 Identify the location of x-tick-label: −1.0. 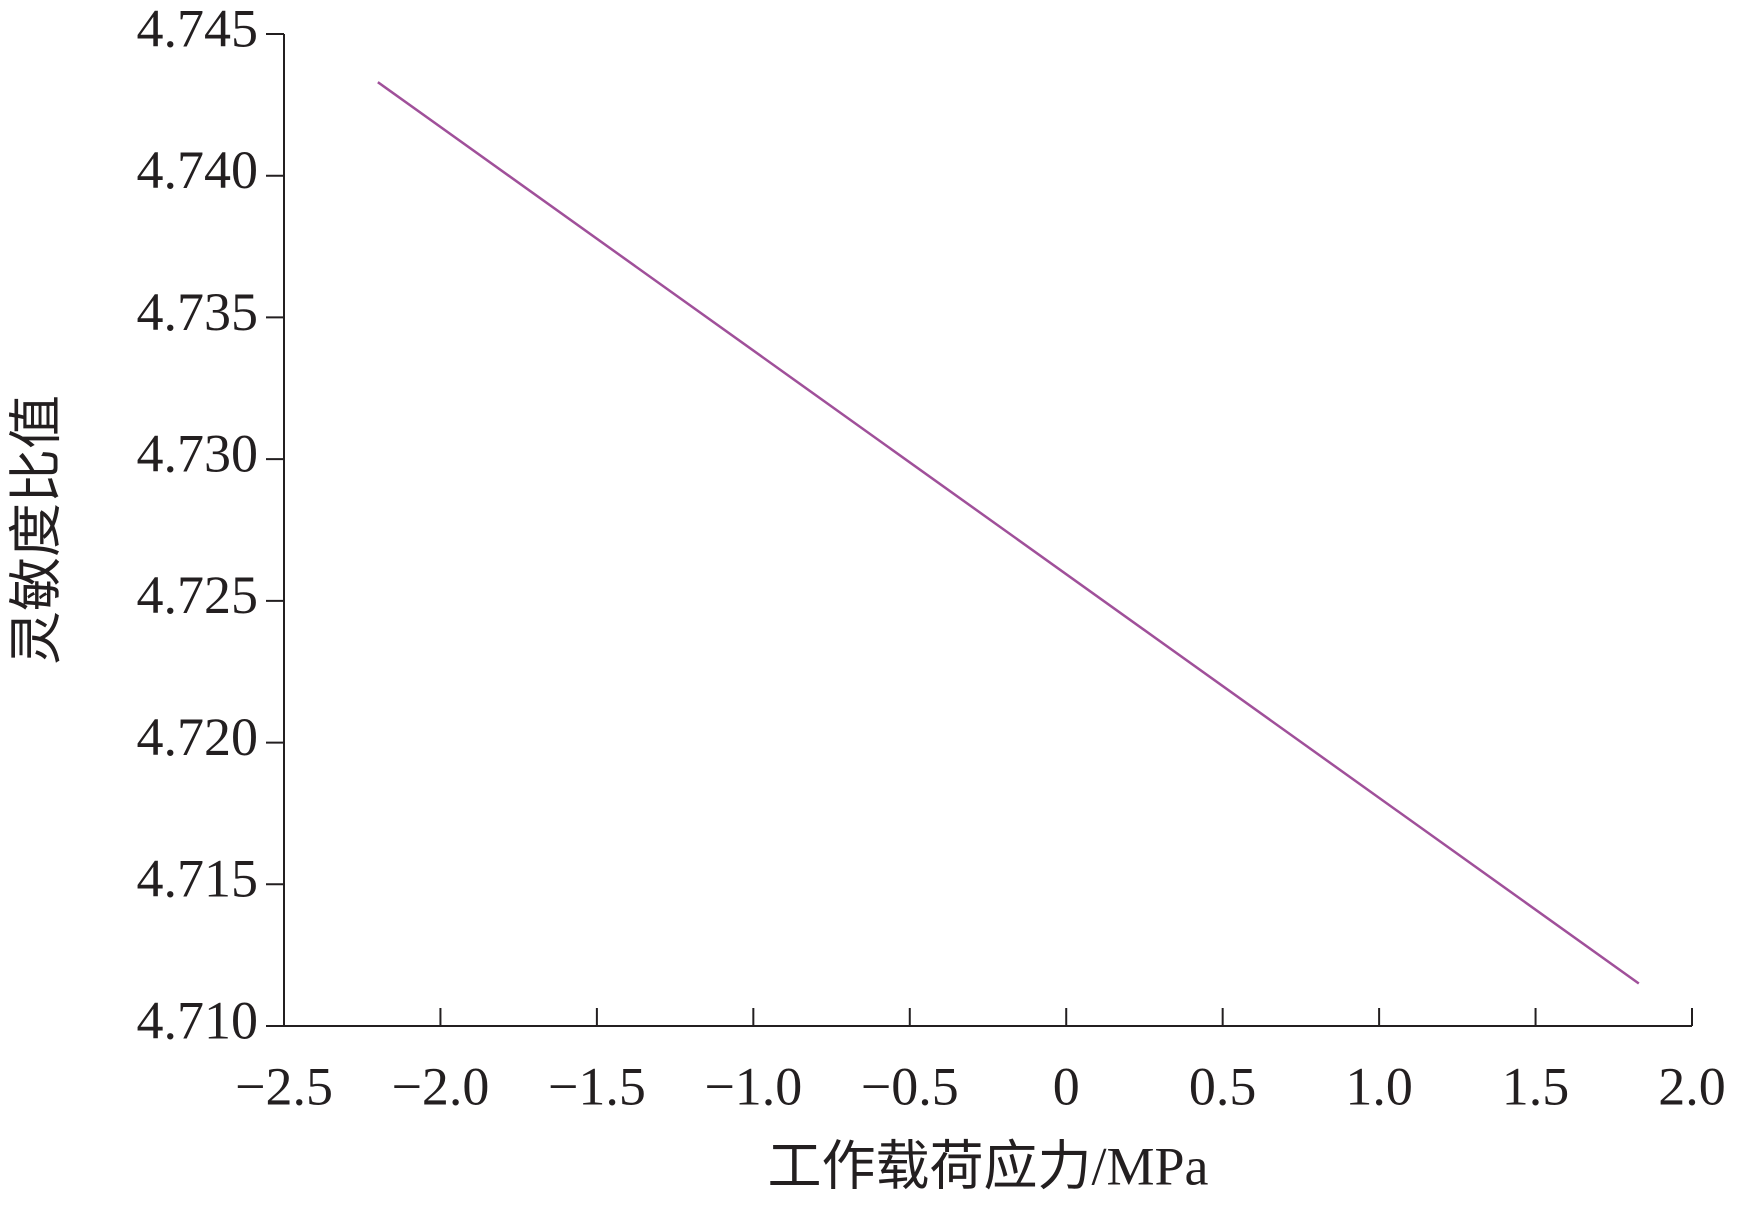
(753, 1086).